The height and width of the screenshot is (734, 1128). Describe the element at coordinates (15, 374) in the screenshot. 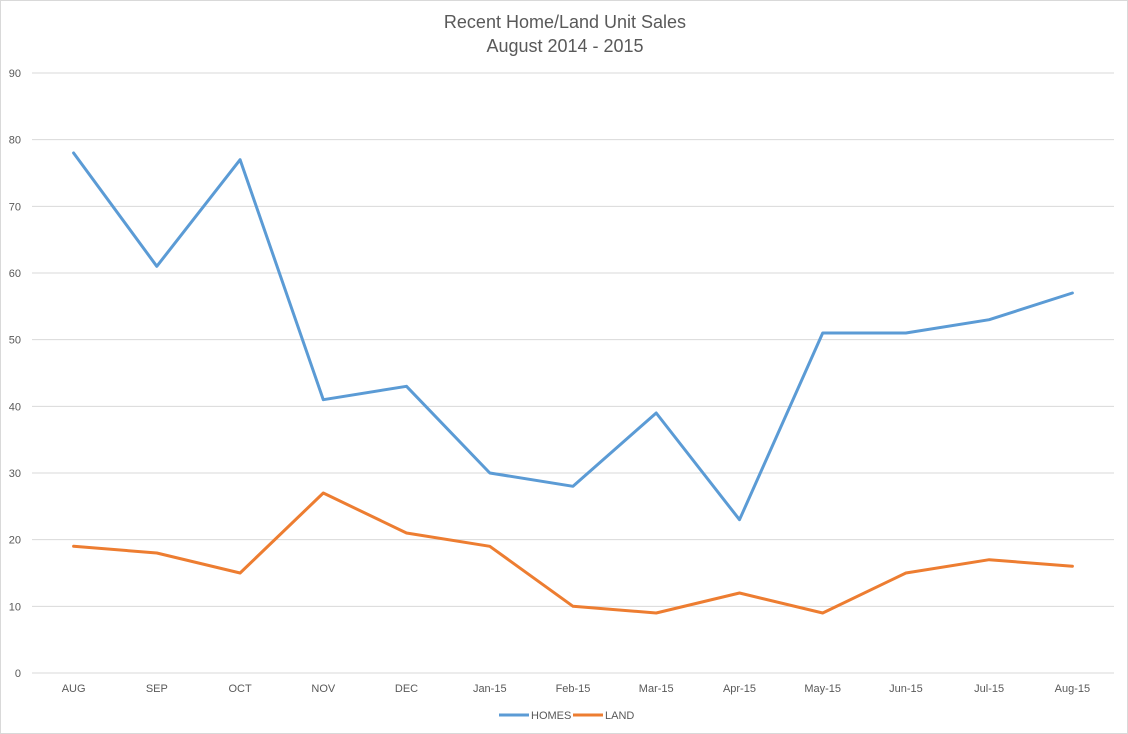

I see `y-axis-ticks: 0 10 20 30 40 50 60 70 80 90` at that location.